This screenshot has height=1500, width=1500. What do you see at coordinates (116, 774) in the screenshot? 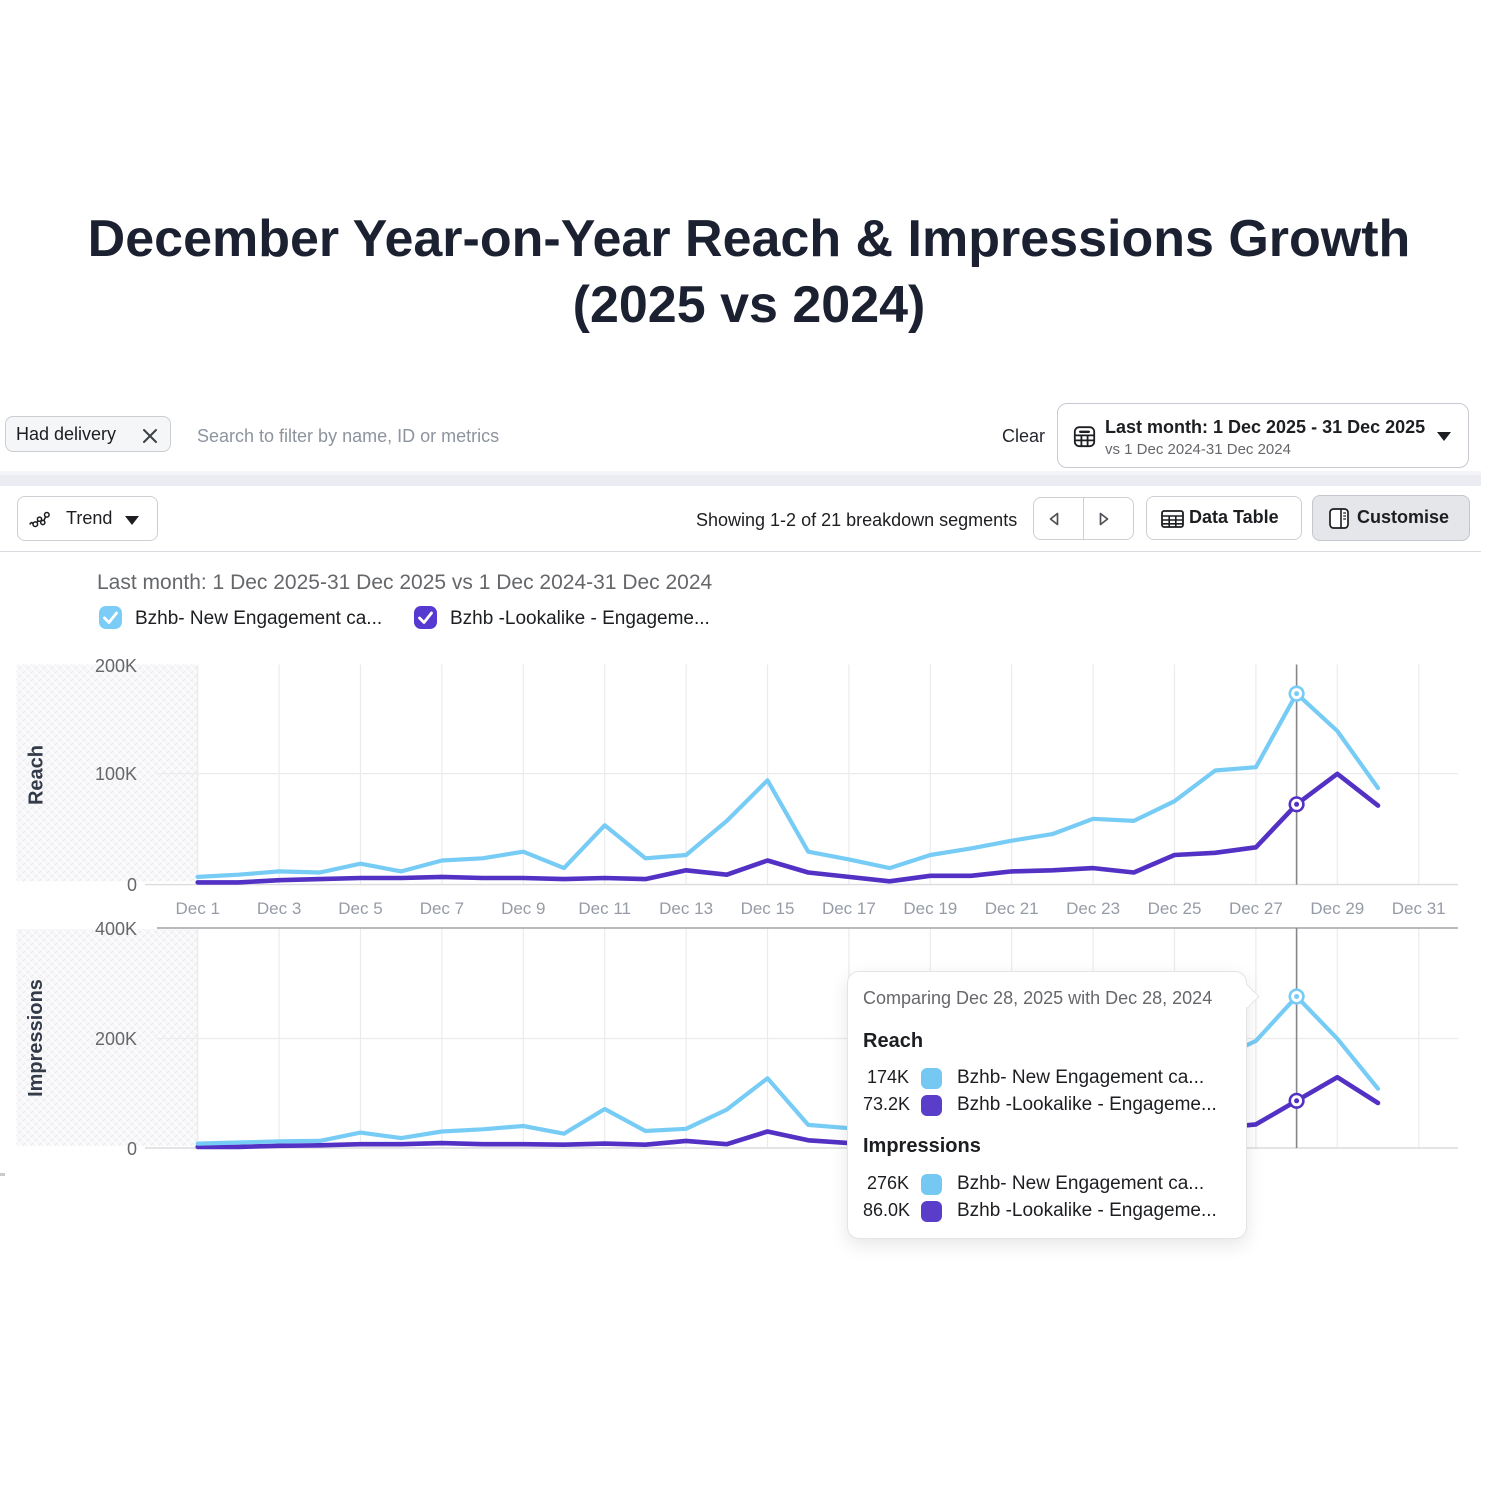
I see `svg-text: 100K` at bounding box center [116, 774].